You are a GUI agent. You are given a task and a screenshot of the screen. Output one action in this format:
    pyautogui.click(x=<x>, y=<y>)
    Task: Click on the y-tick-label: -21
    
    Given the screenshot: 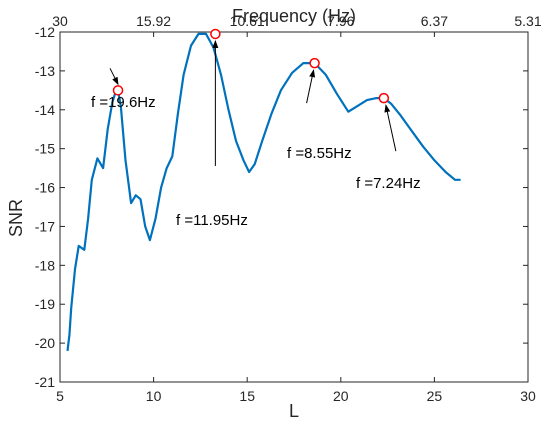 What is the action you would take?
    pyautogui.click(x=45, y=382)
    